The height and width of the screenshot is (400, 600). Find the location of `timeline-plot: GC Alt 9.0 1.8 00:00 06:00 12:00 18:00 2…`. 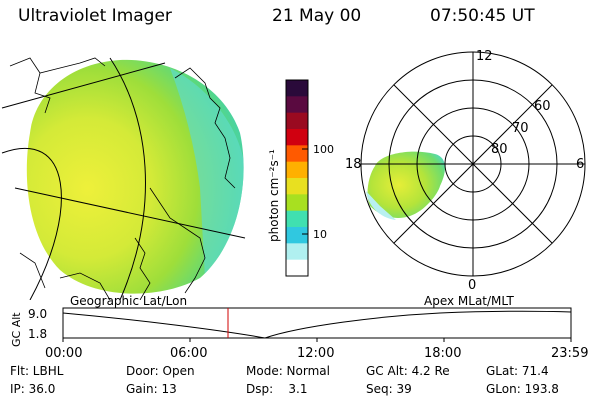

timeline-plot: GC Alt 9.0 1.8 00:00 06:00 12:00 18:00 2… is located at coordinates (299, 334).